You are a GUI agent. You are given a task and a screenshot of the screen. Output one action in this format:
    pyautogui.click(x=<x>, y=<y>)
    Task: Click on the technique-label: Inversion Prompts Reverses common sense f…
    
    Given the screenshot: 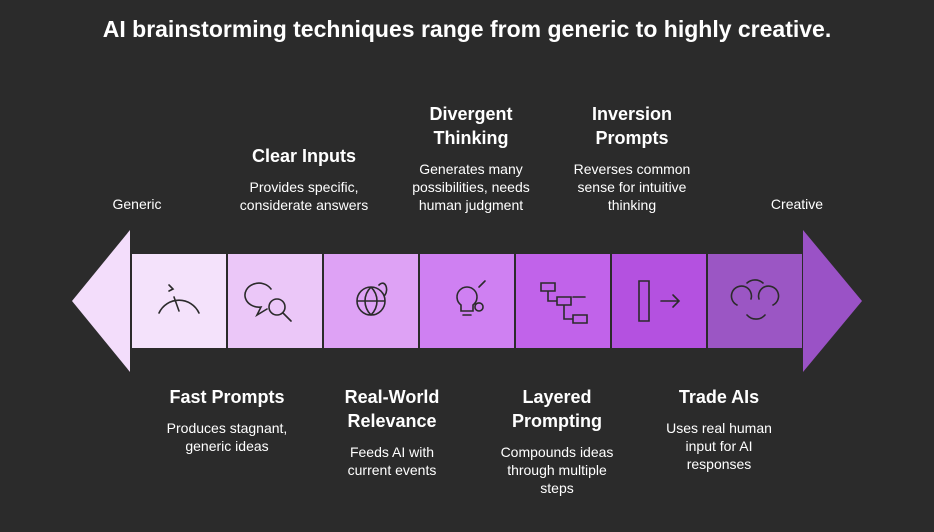 What is the action you would take?
    pyautogui.click(x=632, y=158)
    